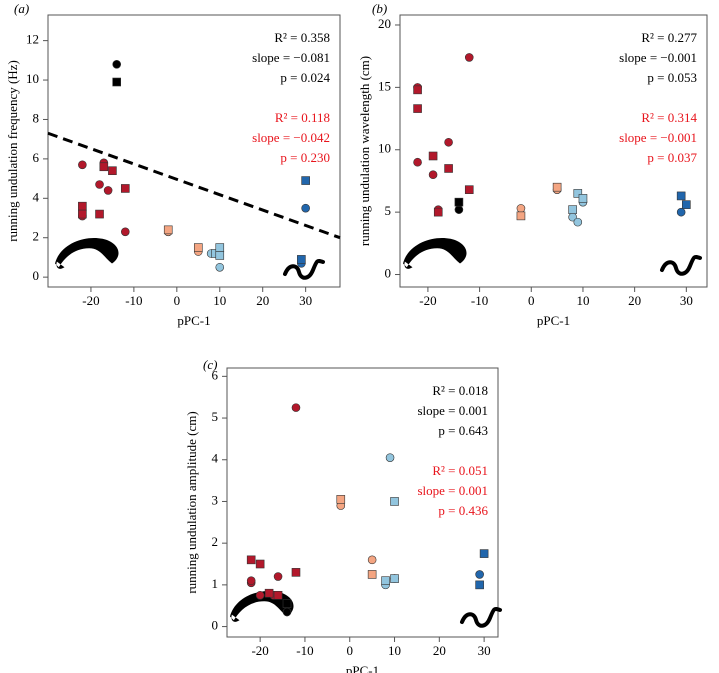 This screenshot has height=673, width=719. What do you see at coordinates (215, 499) in the screenshot?
I see `y-tick-label: 3` at bounding box center [215, 499].